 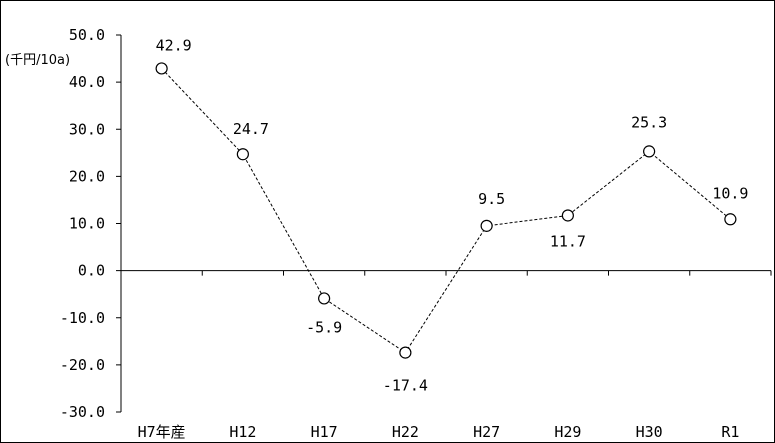 What do you see at coordinates (91, 271) in the screenshot?
I see `y-tick-label: 0.0` at bounding box center [91, 271].